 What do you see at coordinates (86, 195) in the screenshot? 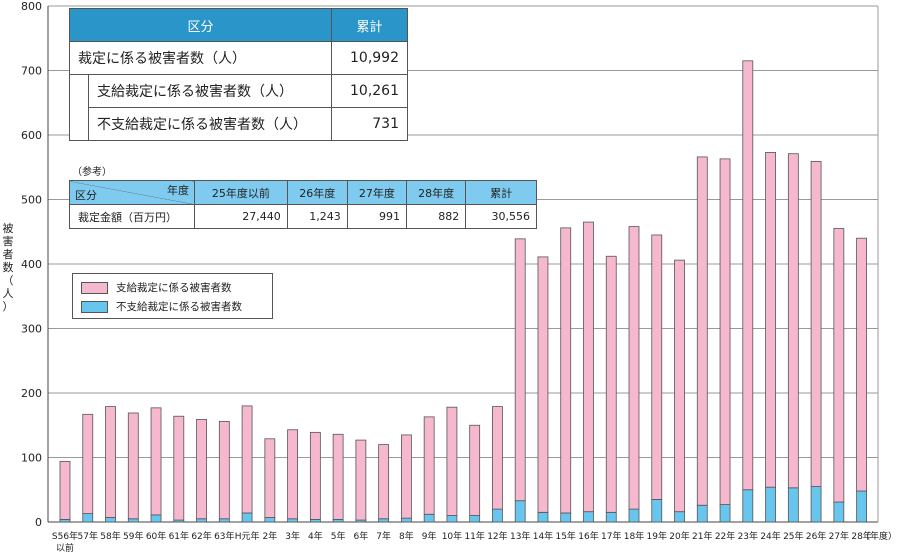
I see `reference-corner-category: 区分` at bounding box center [86, 195].